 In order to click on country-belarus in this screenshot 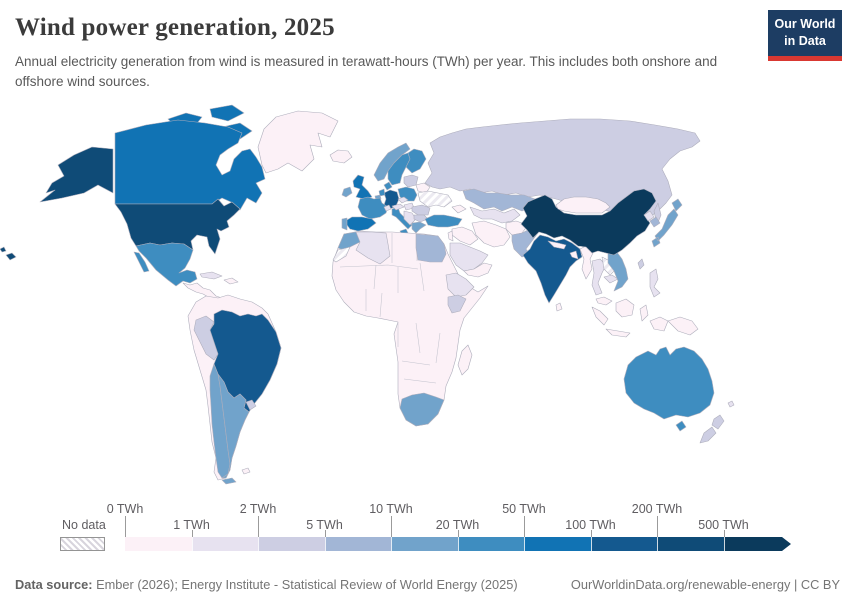, I will do `click(423, 188)`.